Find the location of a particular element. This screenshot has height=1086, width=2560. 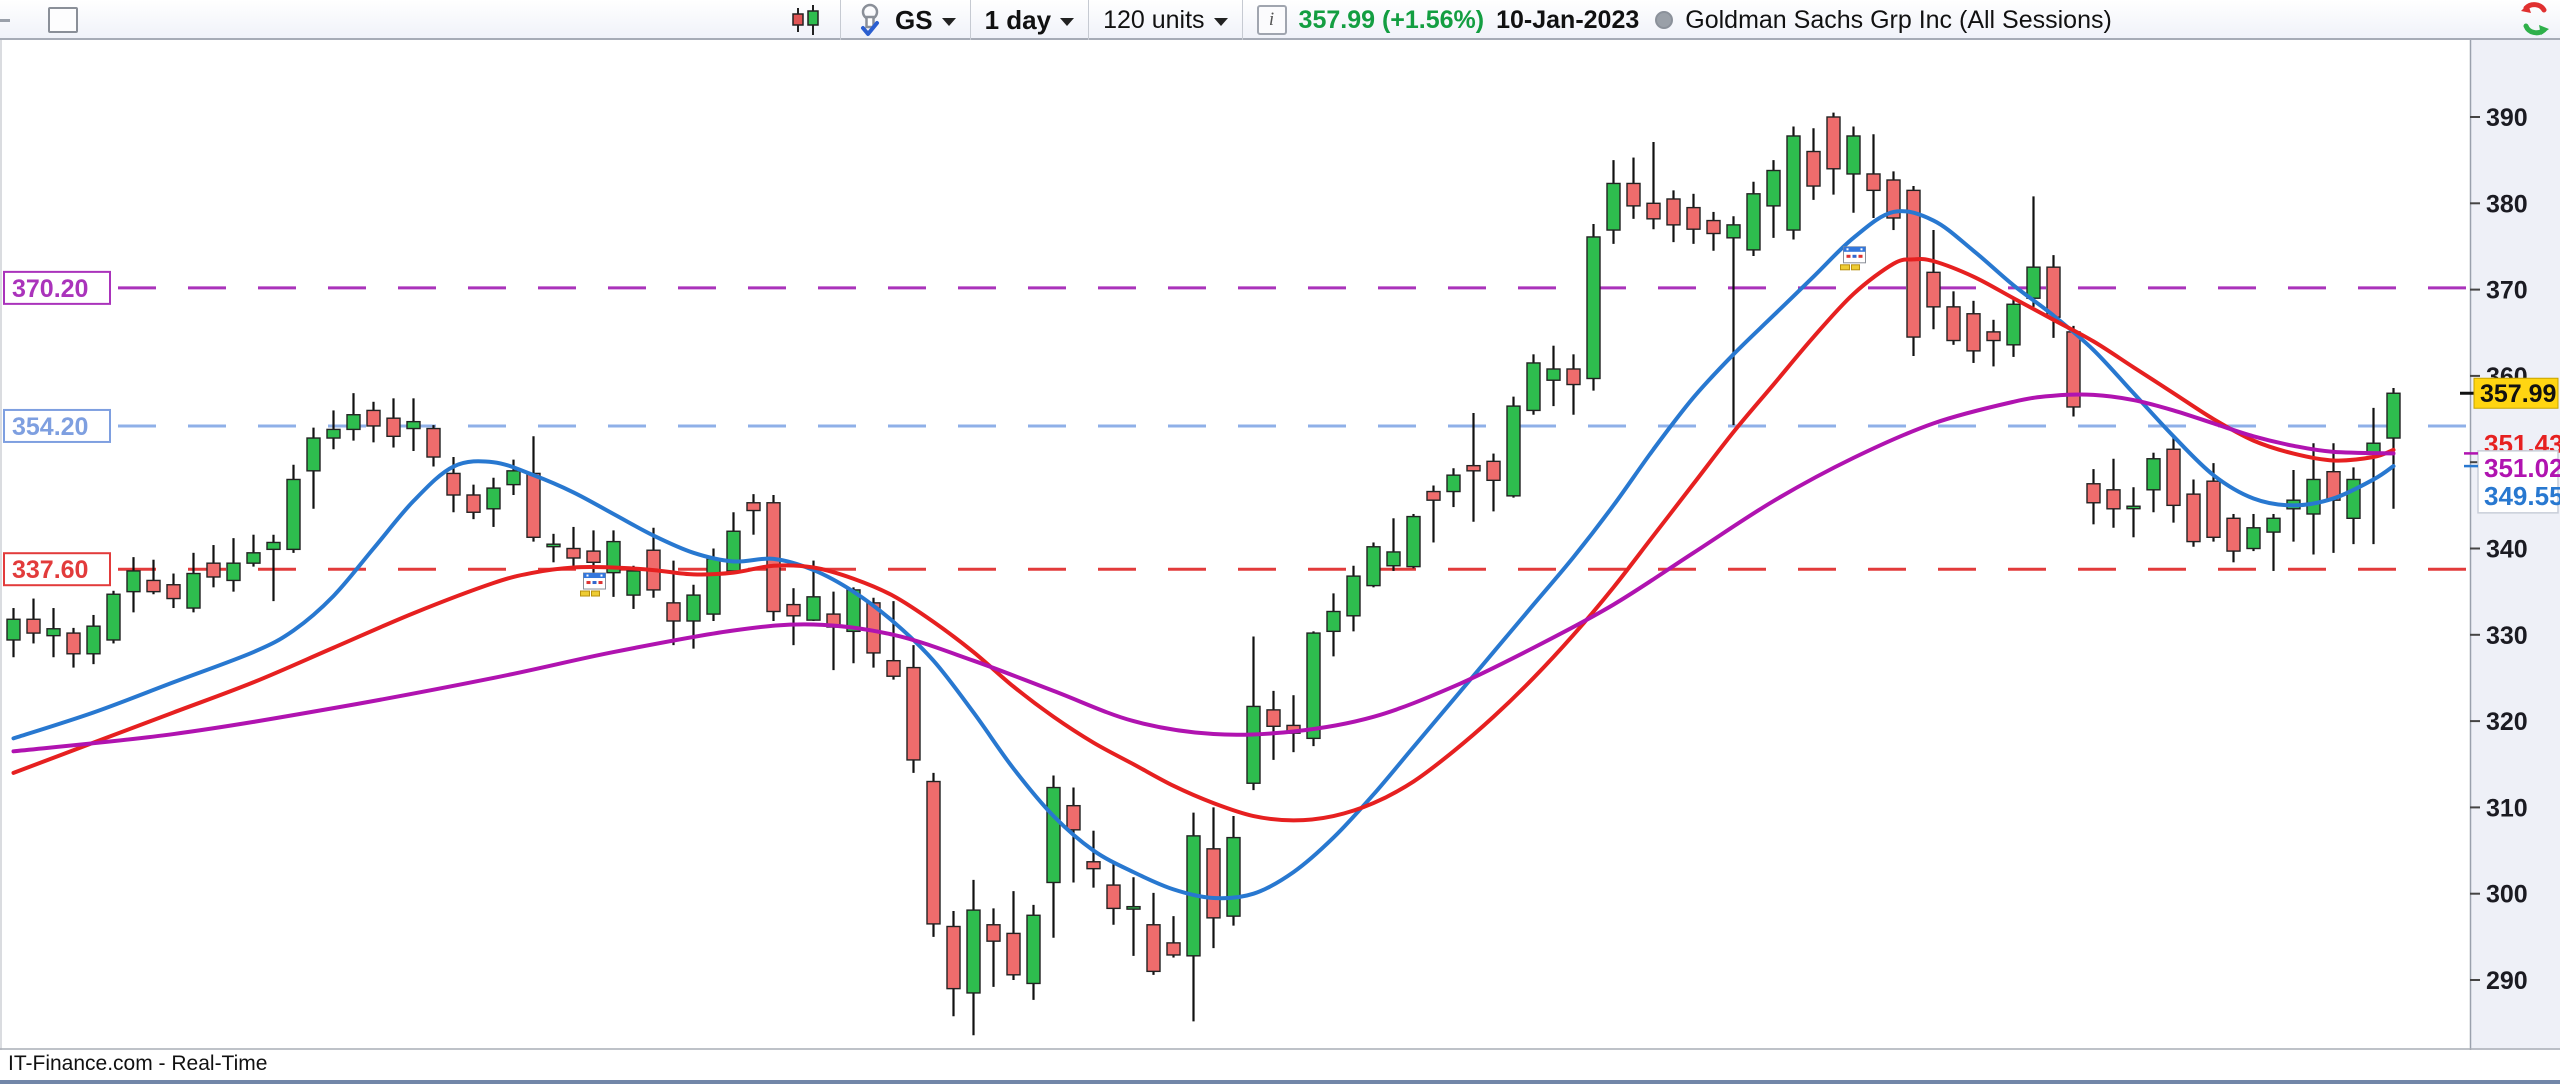

y-axis-label: 300 is located at coordinates (2507, 895).